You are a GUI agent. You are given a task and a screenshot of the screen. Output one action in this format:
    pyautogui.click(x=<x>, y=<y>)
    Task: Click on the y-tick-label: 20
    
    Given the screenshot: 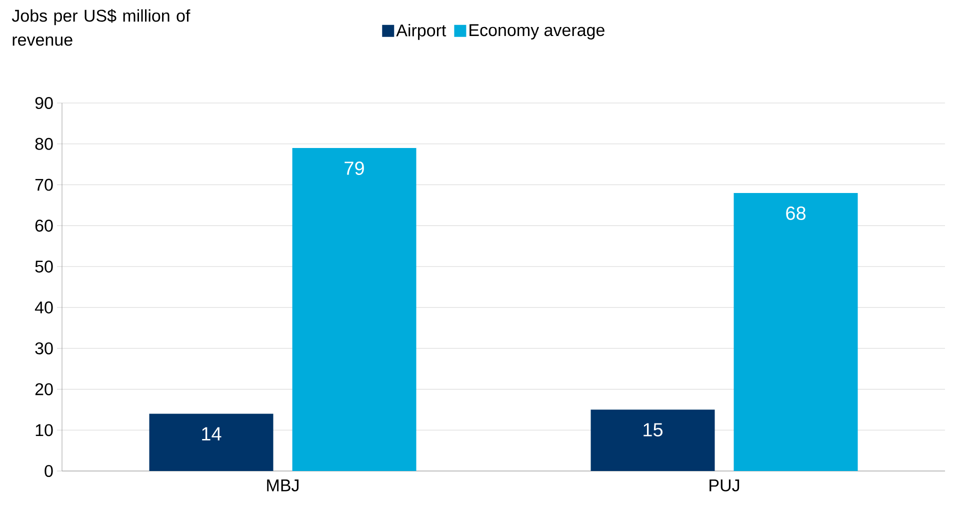 What is the action you would take?
    pyautogui.click(x=44, y=389)
    